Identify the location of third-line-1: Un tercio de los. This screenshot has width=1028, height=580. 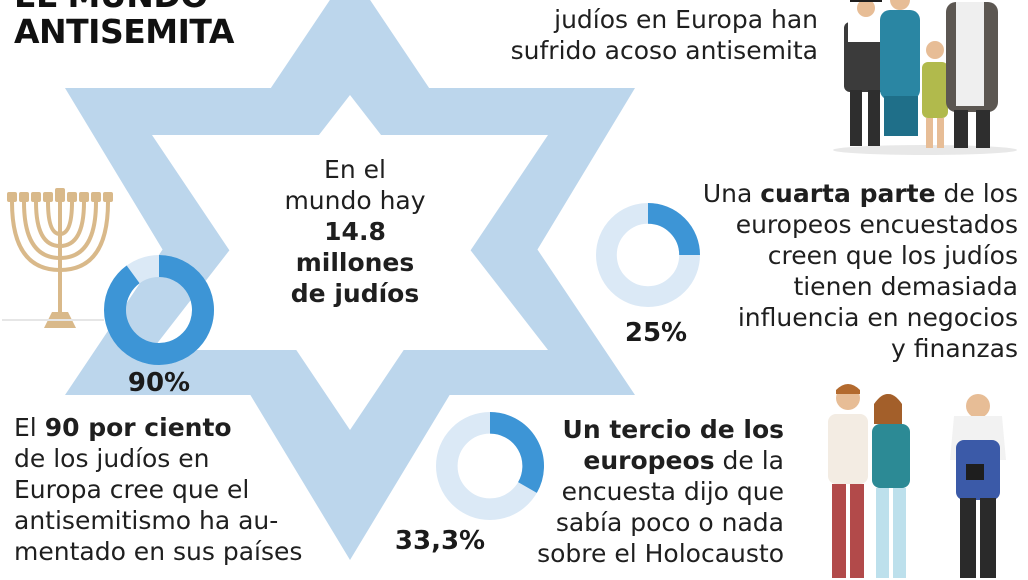
(673, 429).